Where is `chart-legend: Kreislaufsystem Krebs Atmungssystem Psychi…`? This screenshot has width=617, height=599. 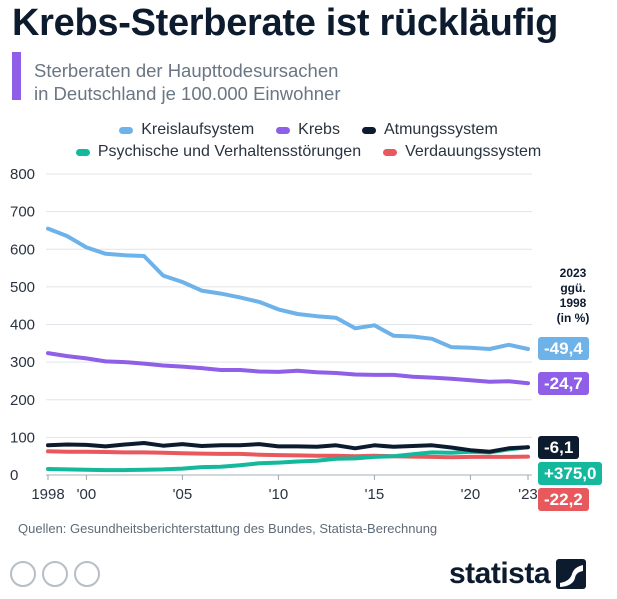 chart-legend: Kreislaufsystem Krebs Atmungssystem Psychi… is located at coordinates (308, 141).